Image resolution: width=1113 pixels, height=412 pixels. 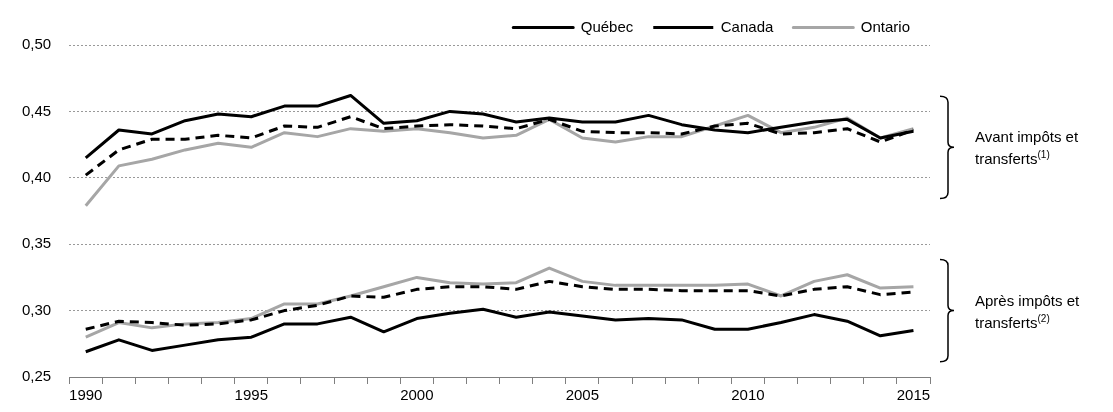 I want to click on x-tick-label: 1990, so click(x=86, y=395).